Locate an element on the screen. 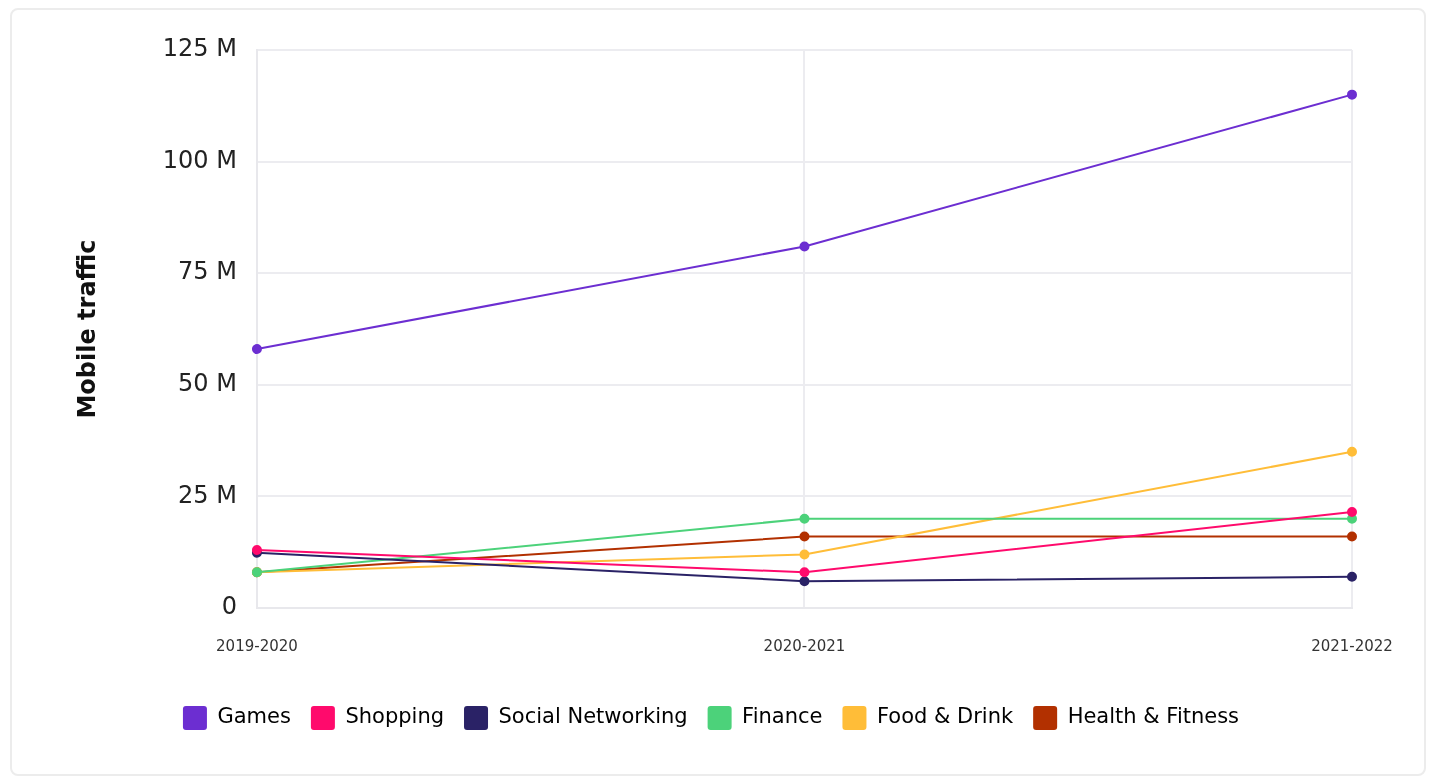  legend-label: Shopping is located at coordinates (395, 716).